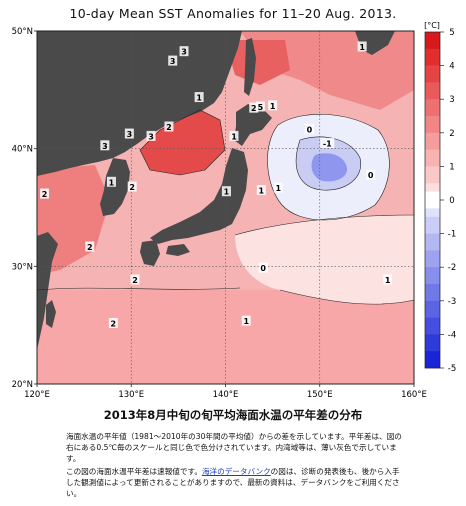 The height and width of the screenshot is (506, 466). What do you see at coordinates (451, 67) in the screenshot?
I see `colorbar-tick-label: 4` at bounding box center [451, 67].